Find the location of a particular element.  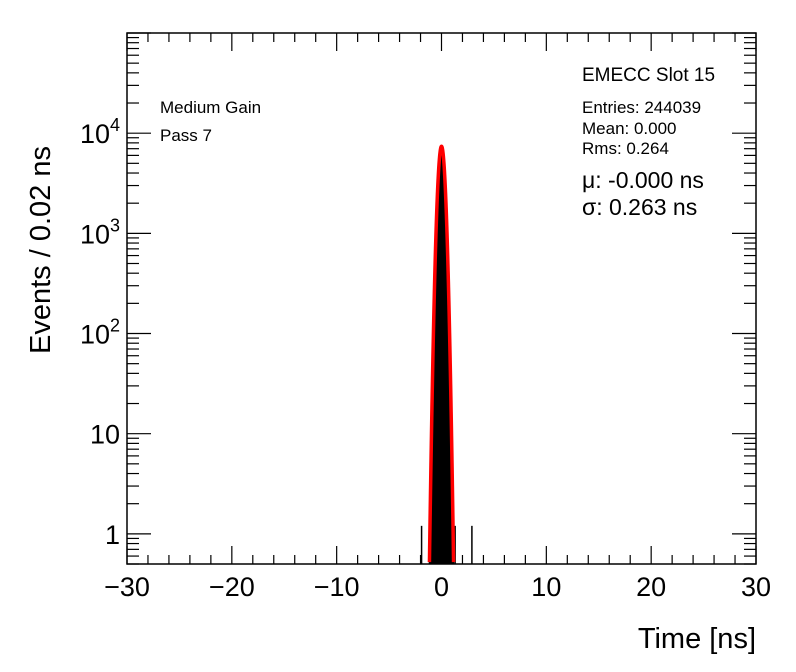

fit-layer is located at coordinates (441, 353).